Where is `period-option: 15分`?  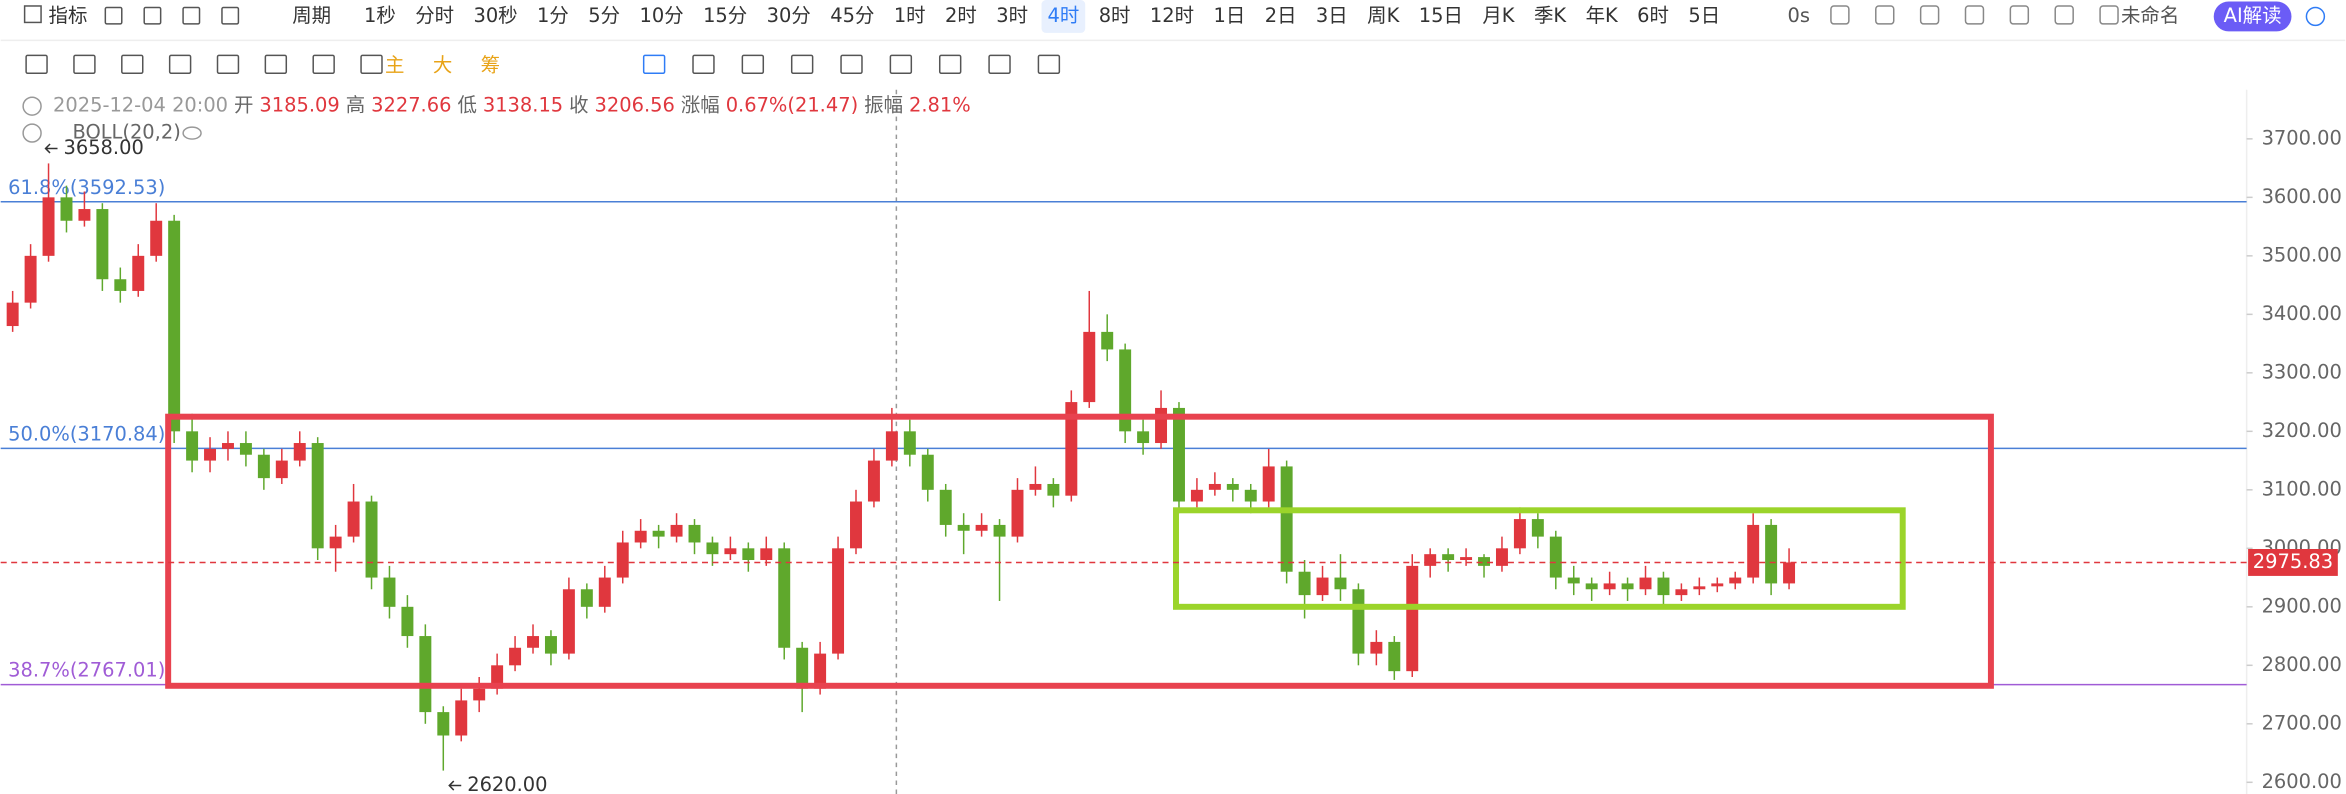
period-option: 15分 is located at coordinates (725, 15).